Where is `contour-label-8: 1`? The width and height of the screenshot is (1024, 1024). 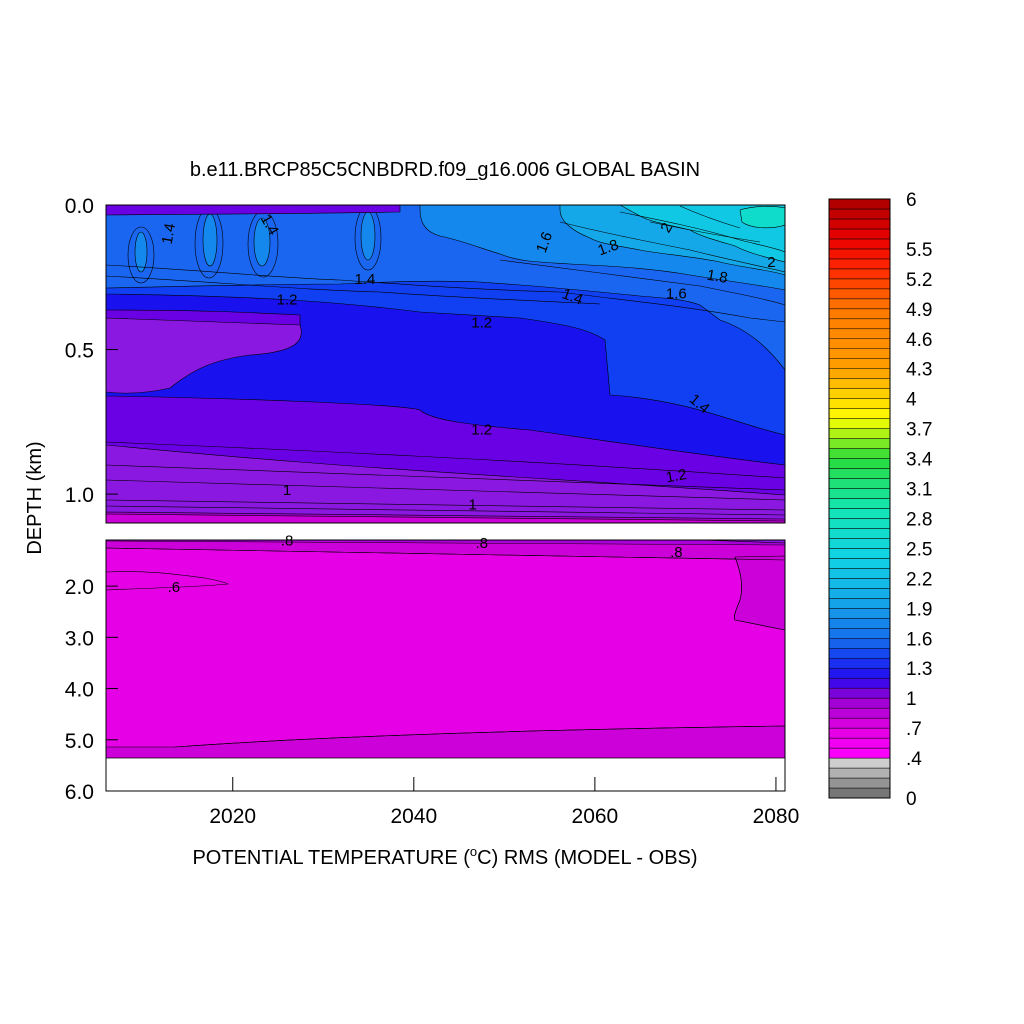 contour-label-8: 1 is located at coordinates (472, 505).